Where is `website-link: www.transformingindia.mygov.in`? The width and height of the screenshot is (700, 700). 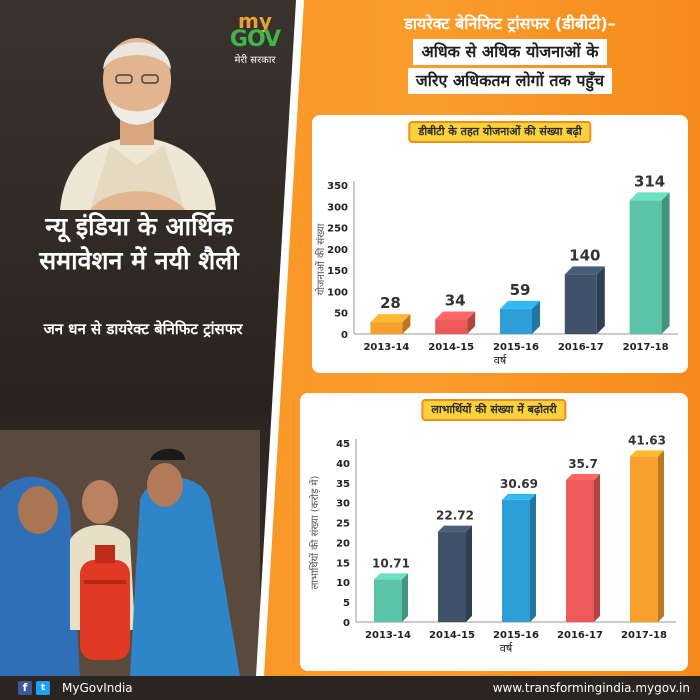 website-link: www.transformingindia.mygov.in is located at coordinates (591, 688).